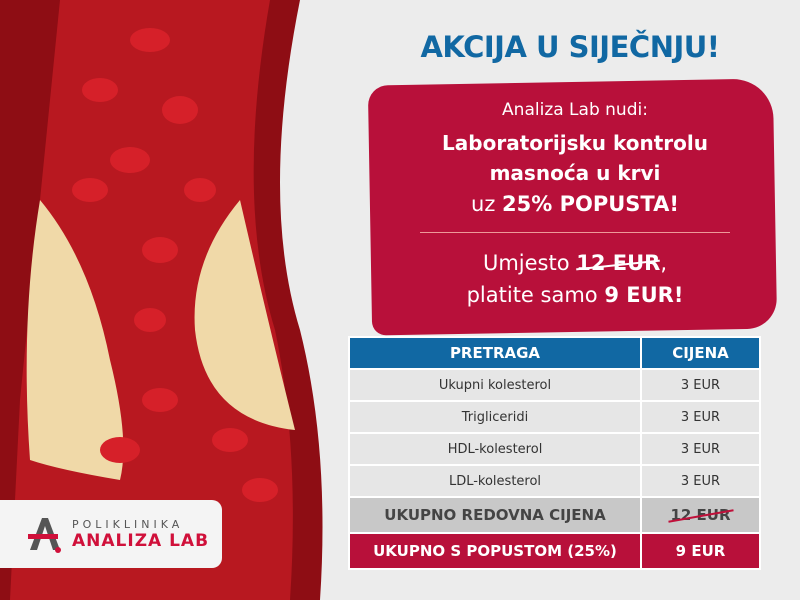  Describe the element at coordinates (529, 263) in the screenshot. I see `instead-prefix: Umjesto` at that location.